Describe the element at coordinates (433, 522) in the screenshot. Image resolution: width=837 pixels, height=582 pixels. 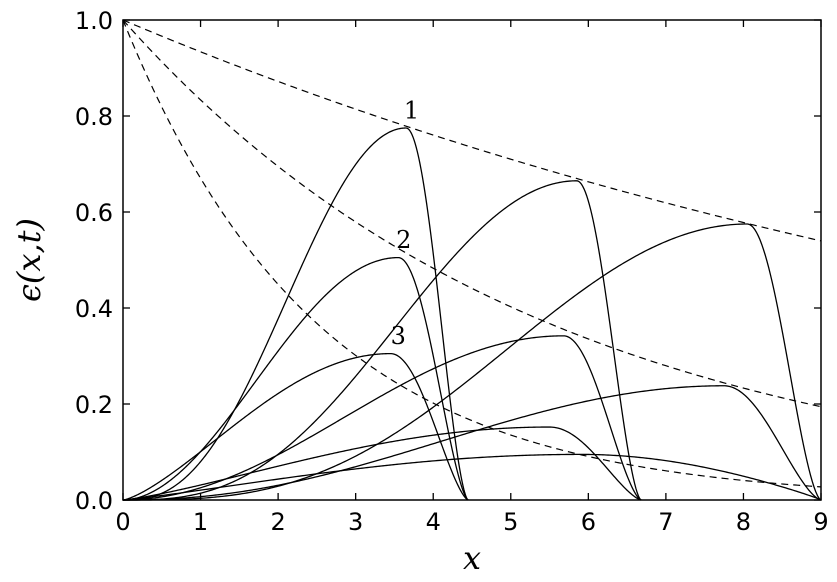
I see `x-tick-label: 4` at that location.